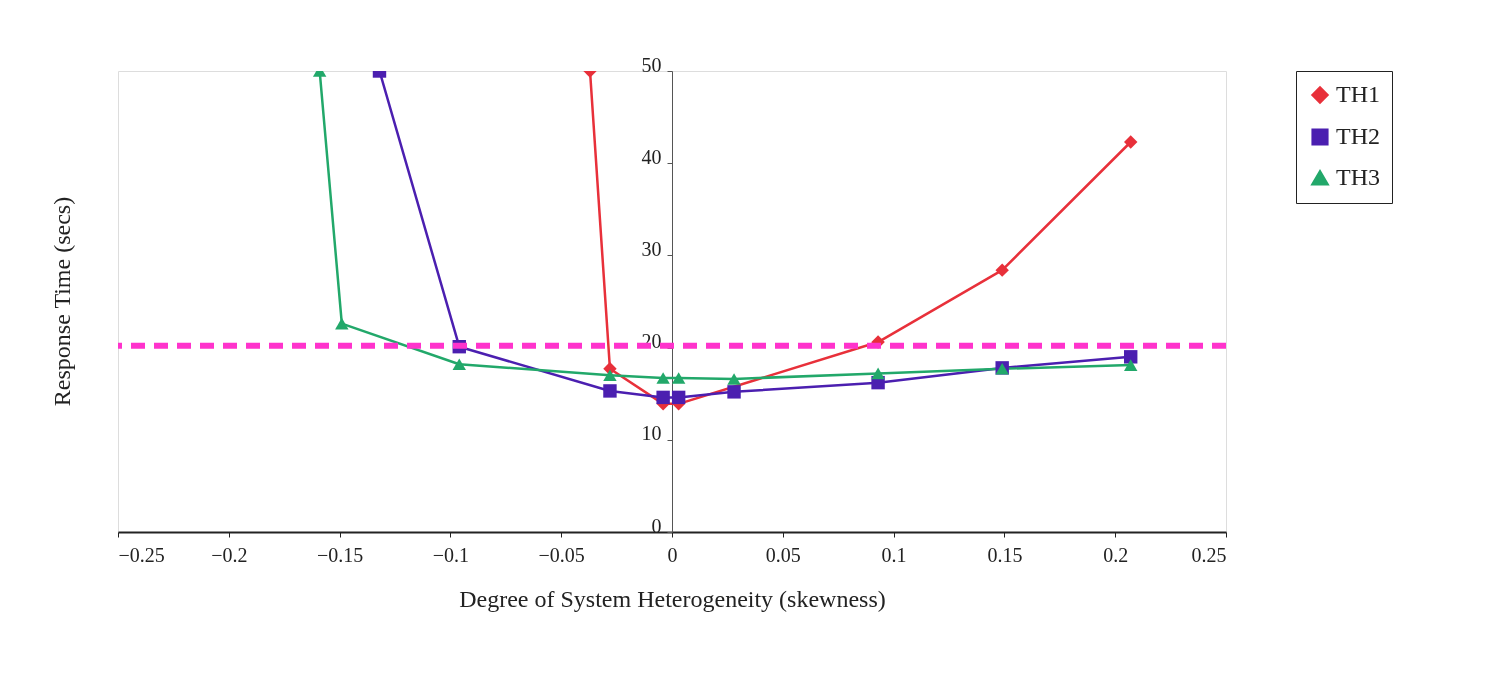 Image resolution: width=1509 pixels, height=693 pixels. I want to click on y-axis-title: Response Time (secs), so click(62, 301).